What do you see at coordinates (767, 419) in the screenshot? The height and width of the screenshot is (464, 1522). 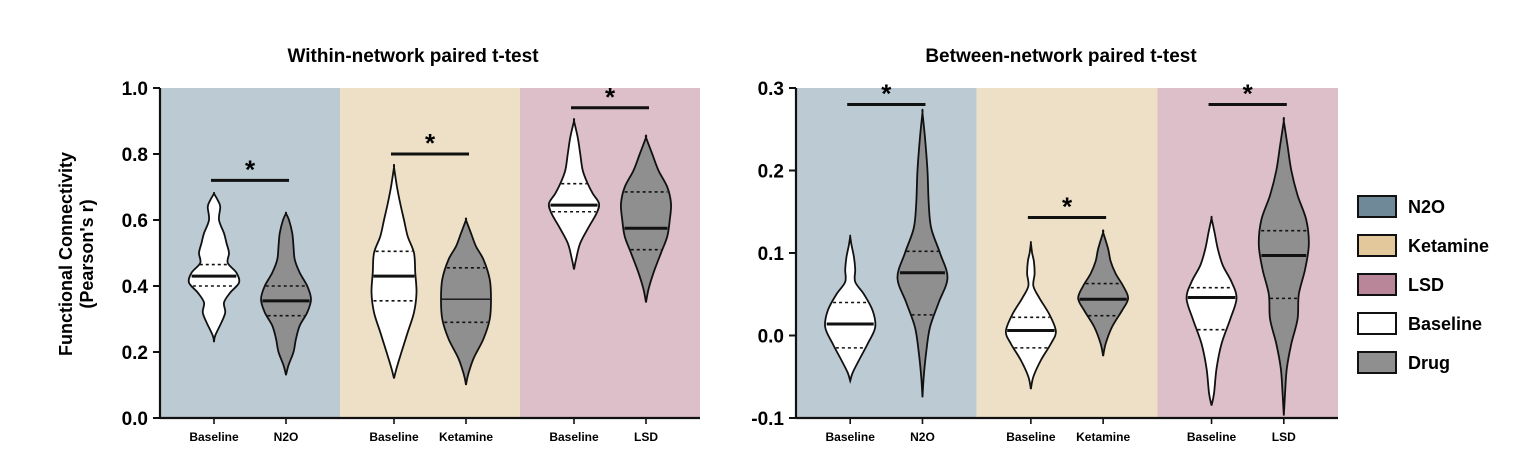 I see `y-tick-label: -0.1` at bounding box center [767, 419].